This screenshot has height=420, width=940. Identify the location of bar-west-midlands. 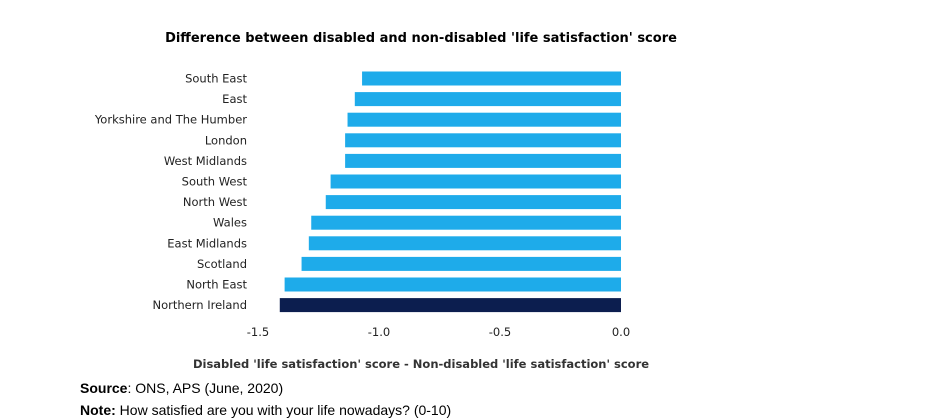
(483, 160).